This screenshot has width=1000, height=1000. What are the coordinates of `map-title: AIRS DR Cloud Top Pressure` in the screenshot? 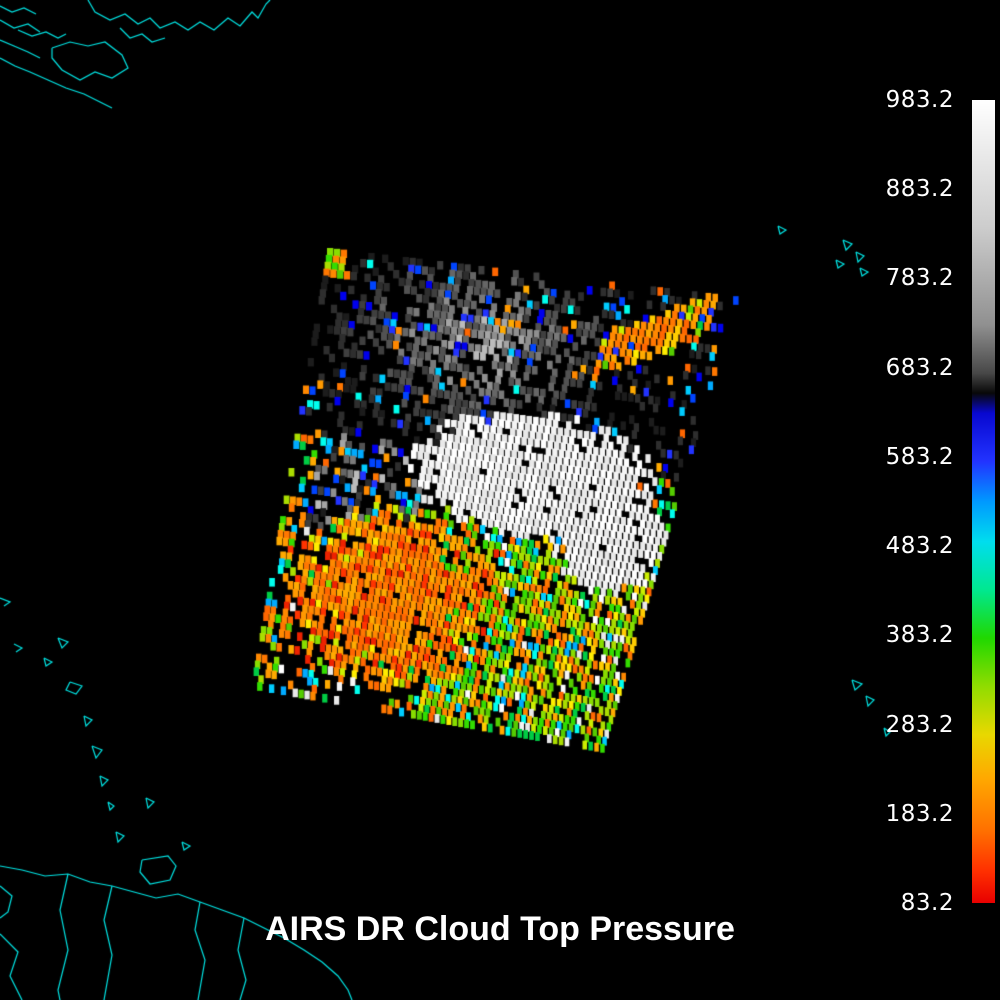 It's located at (500, 929).